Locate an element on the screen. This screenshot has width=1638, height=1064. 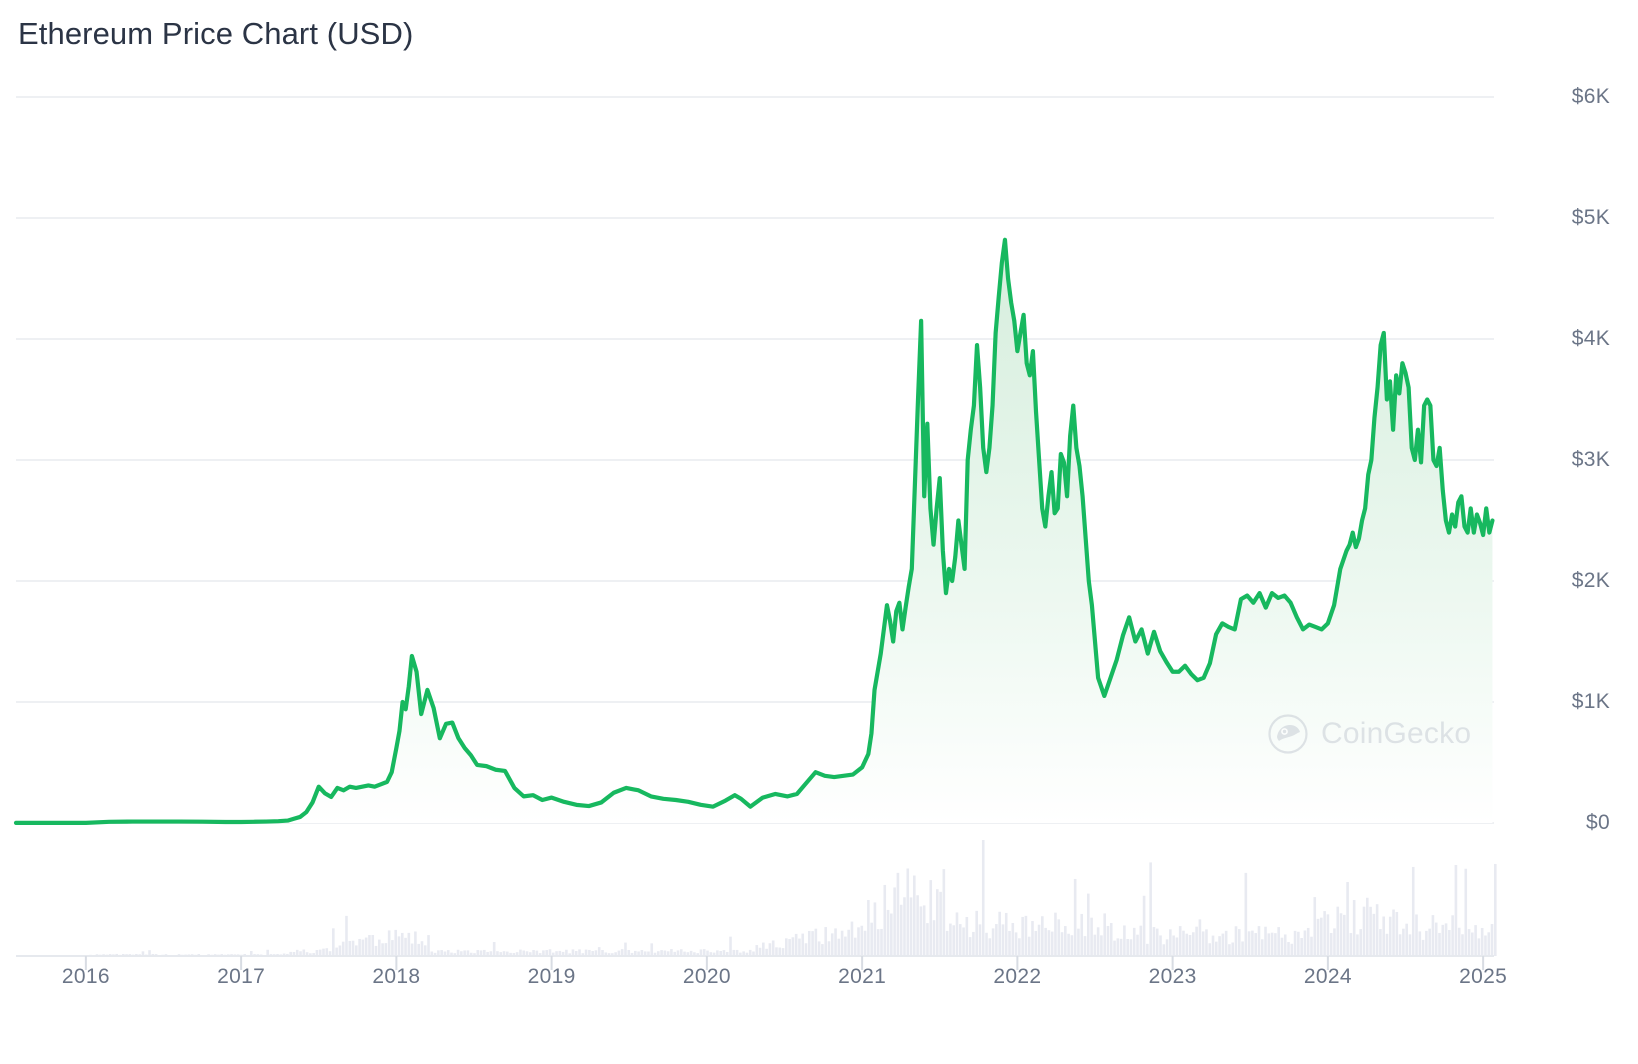
volume-bars is located at coordinates (791, 898).